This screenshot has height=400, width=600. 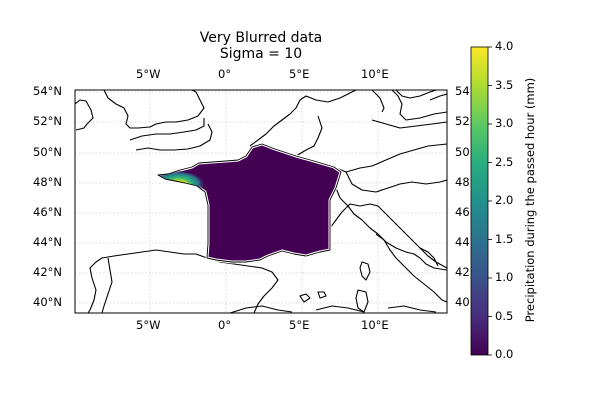 I want to click on lat-tick-left-42n: 42°N, so click(x=47, y=272).